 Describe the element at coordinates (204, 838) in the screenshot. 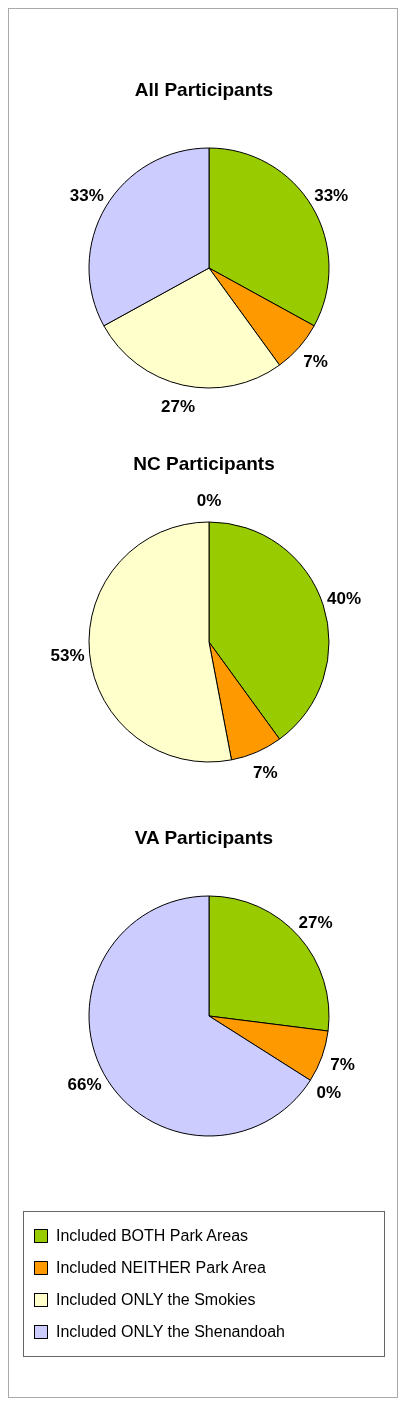

I see `chart-title: VA Participants` at that location.